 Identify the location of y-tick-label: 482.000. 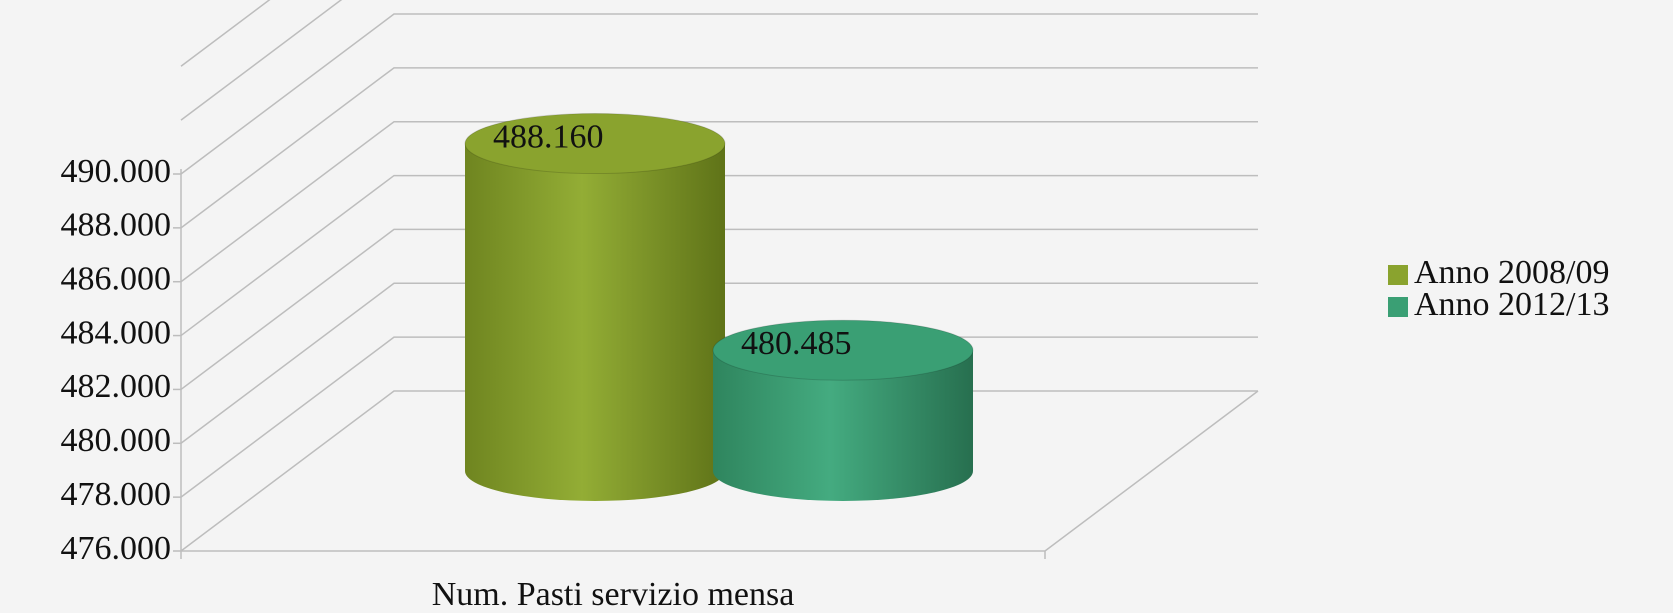
(116, 386).